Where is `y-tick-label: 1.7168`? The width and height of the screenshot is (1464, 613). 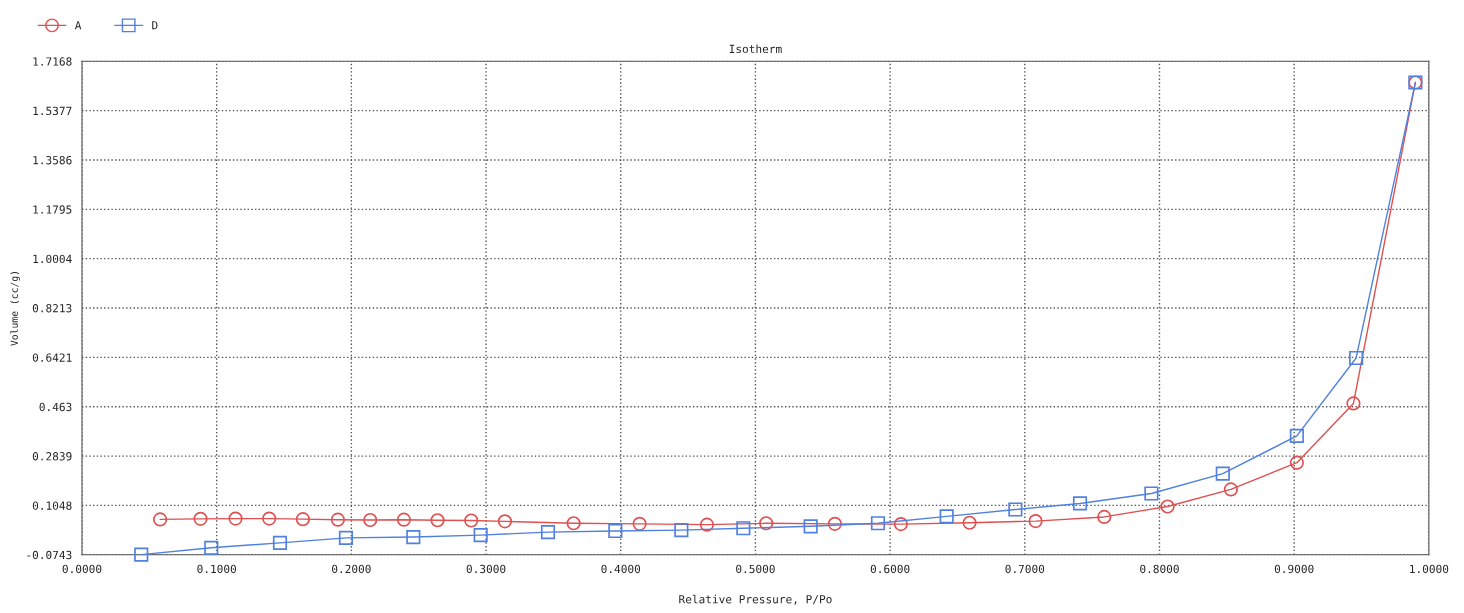
y-tick-label: 1.7168 is located at coordinates (52, 61).